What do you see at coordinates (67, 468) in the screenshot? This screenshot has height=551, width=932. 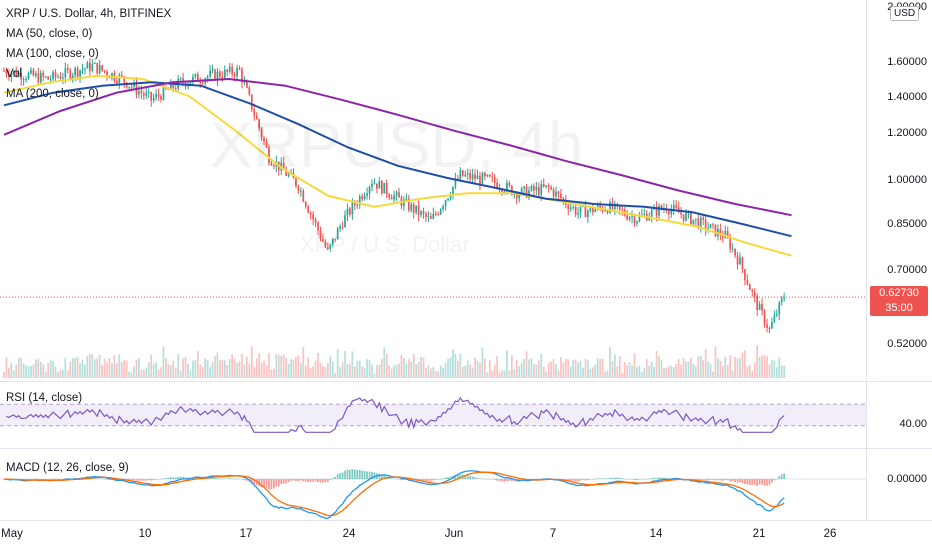 I see `macd-legend: MACD (12, 26, close, 9)` at bounding box center [67, 468].